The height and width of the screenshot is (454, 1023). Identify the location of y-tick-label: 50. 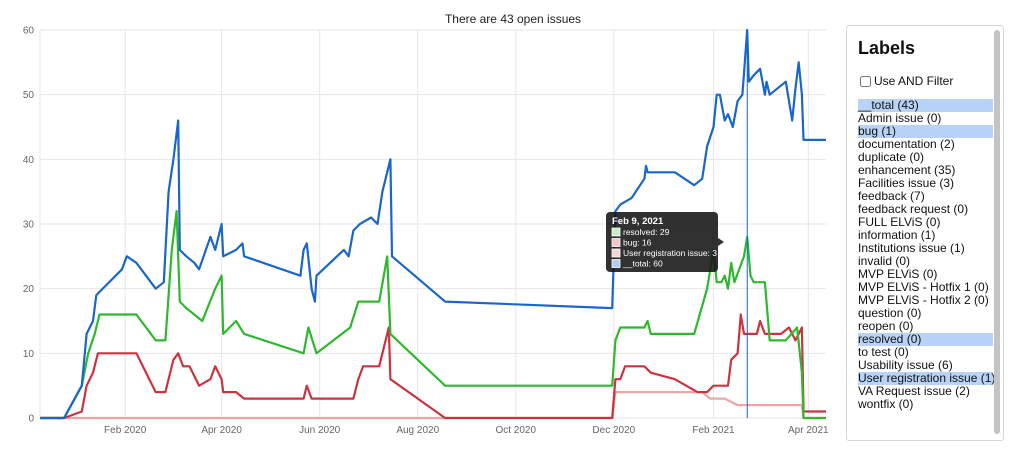
(29, 95).